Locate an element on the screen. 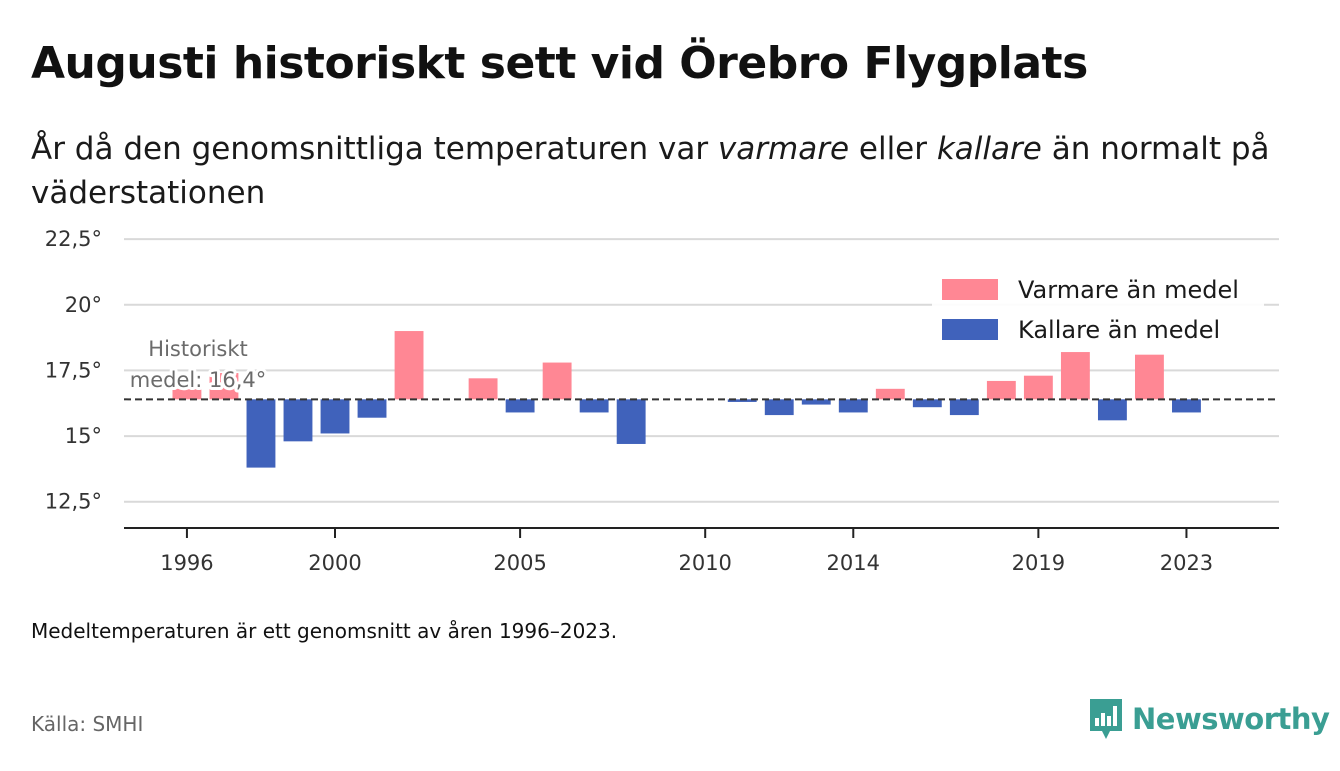 This screenshot has height=771, width=1340. x-tick-label: 1996 is located at coordinates (186, 563).